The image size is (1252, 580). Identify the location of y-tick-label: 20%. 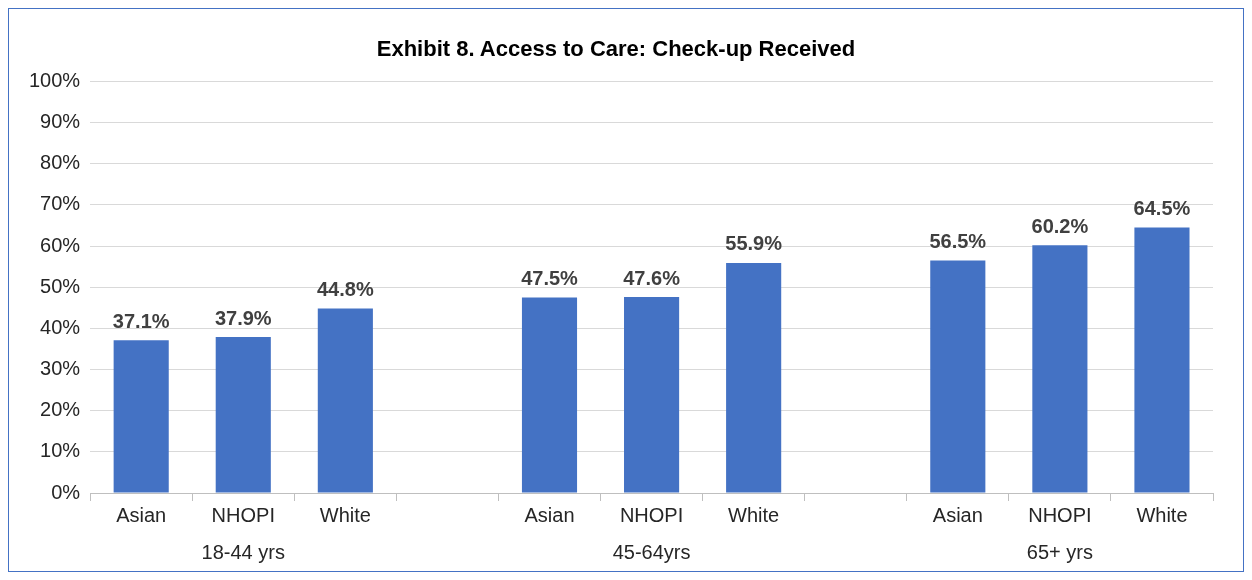
(60, 409).